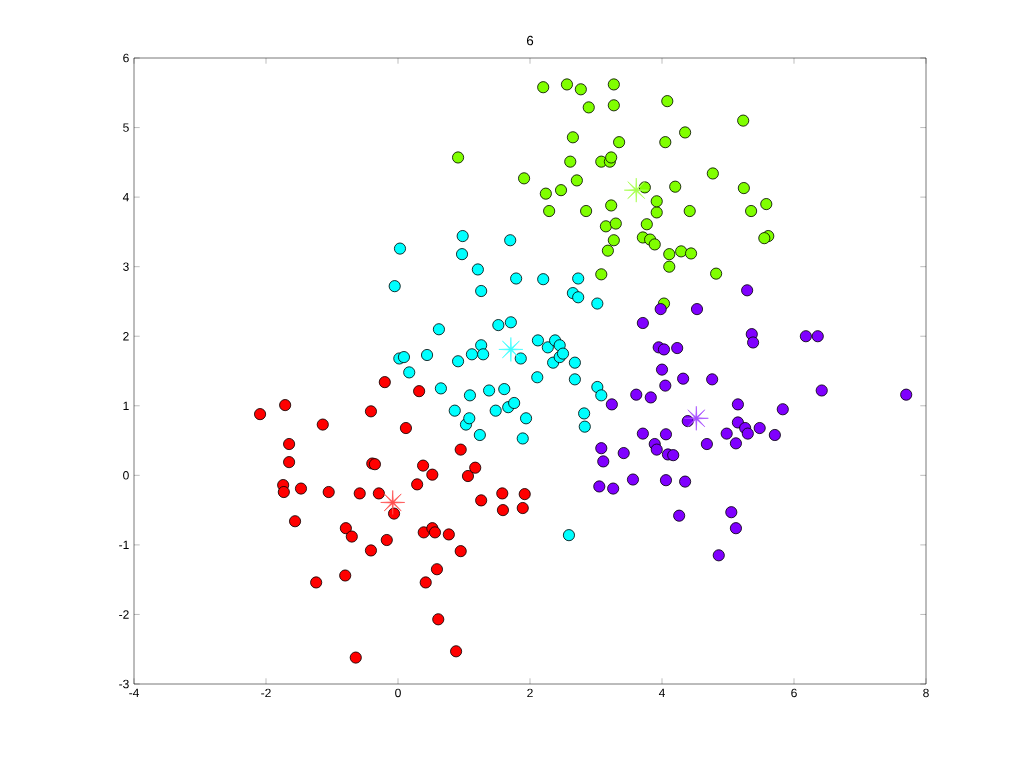 The image size is (1024, 768). What do you see at coordinates (126, 266) in the screenshot?
I see `y-tick-label: 3` at bounding box center [126, 266].